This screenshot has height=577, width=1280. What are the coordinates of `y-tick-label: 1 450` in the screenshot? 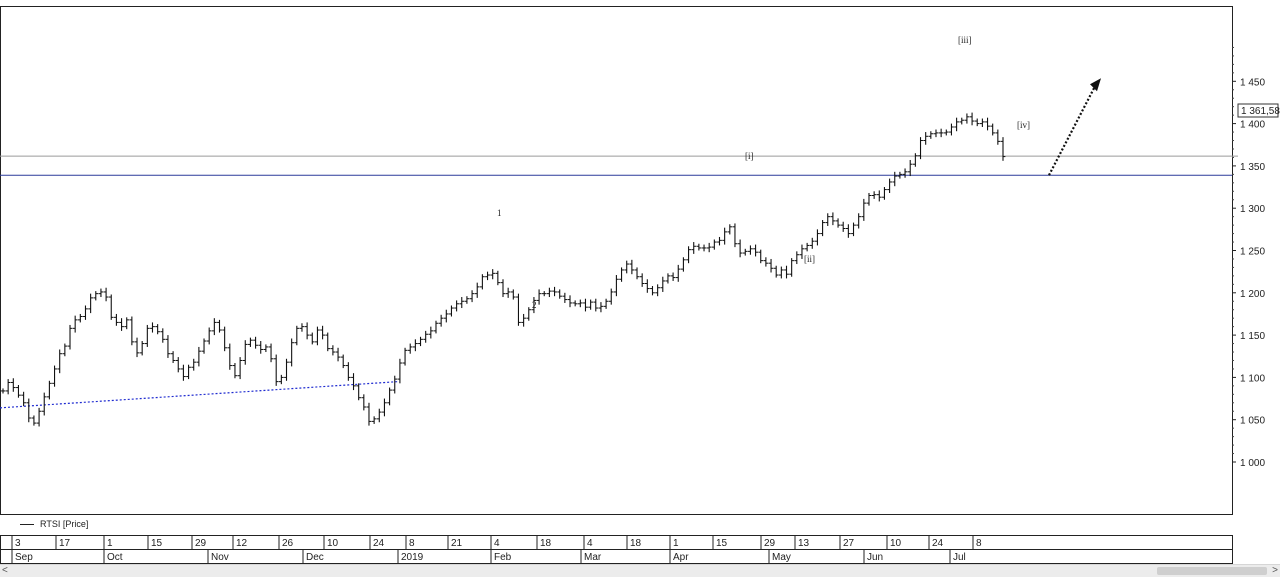 It's located at (1252, 82).